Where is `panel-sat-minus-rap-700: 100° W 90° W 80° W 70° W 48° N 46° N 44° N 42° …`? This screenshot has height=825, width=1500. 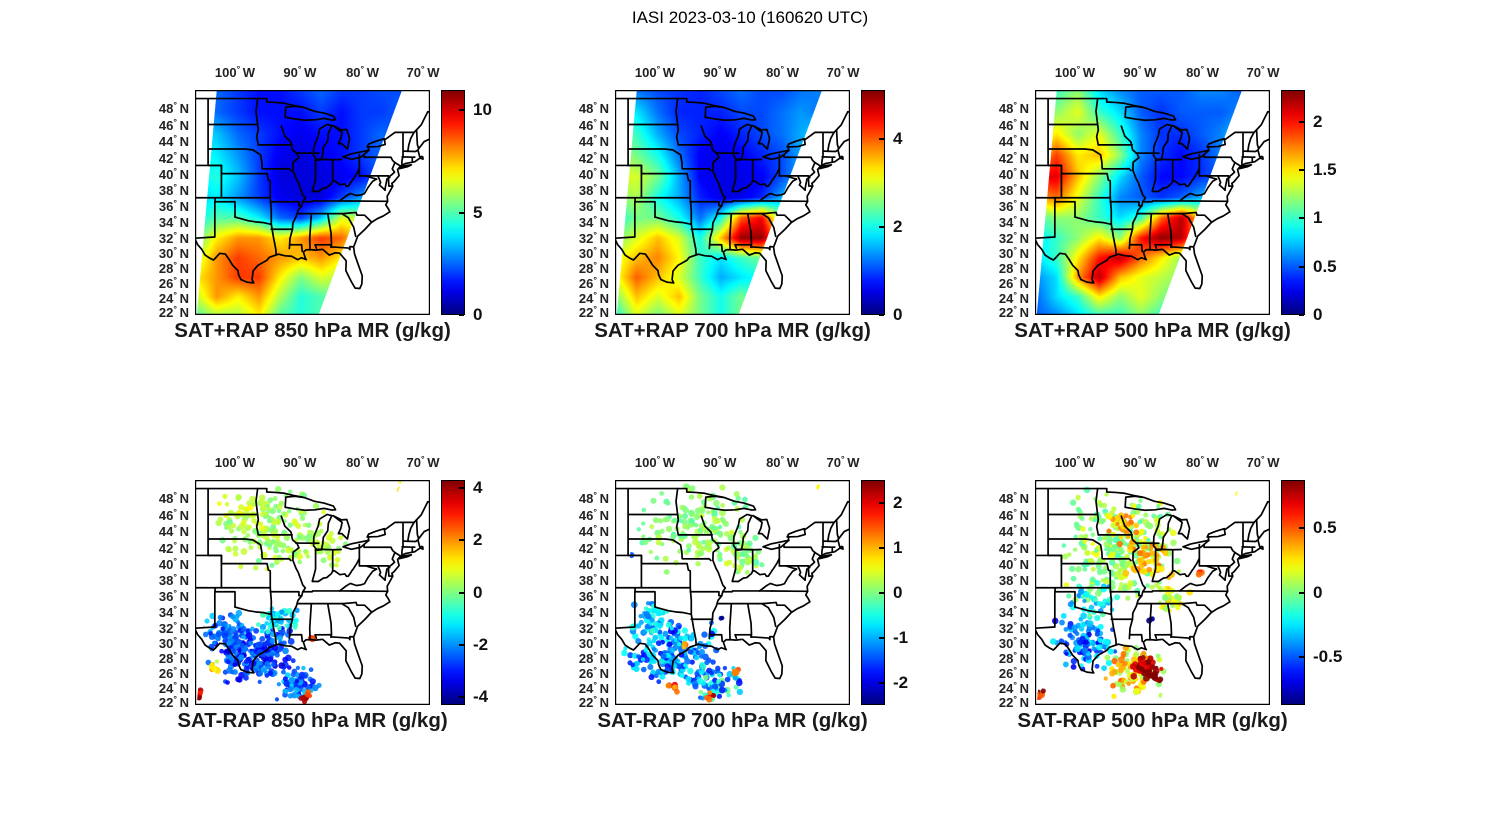
panel-sat-minus-rap-700: 100° W 90° W 80° W 70° W 48° N 46° N 44° N 42° … is located at coordinates (745, 597).